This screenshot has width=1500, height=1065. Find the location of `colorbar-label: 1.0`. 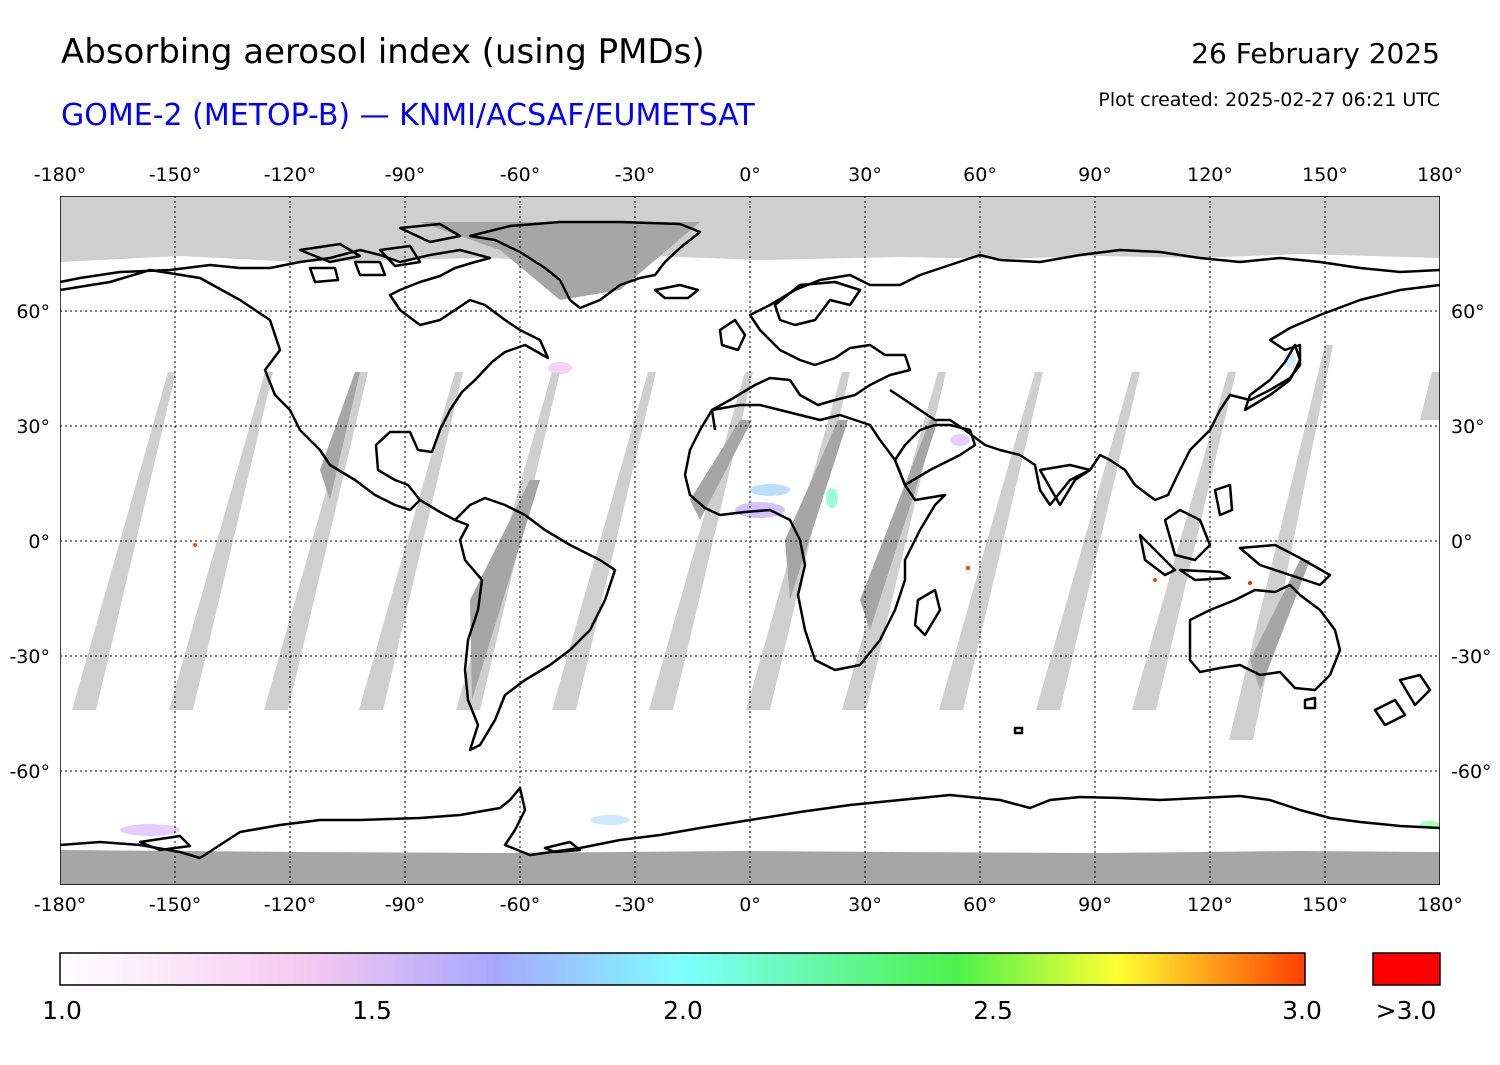

colorbar-label: 1.0 is located at coordinates (62, 1010).